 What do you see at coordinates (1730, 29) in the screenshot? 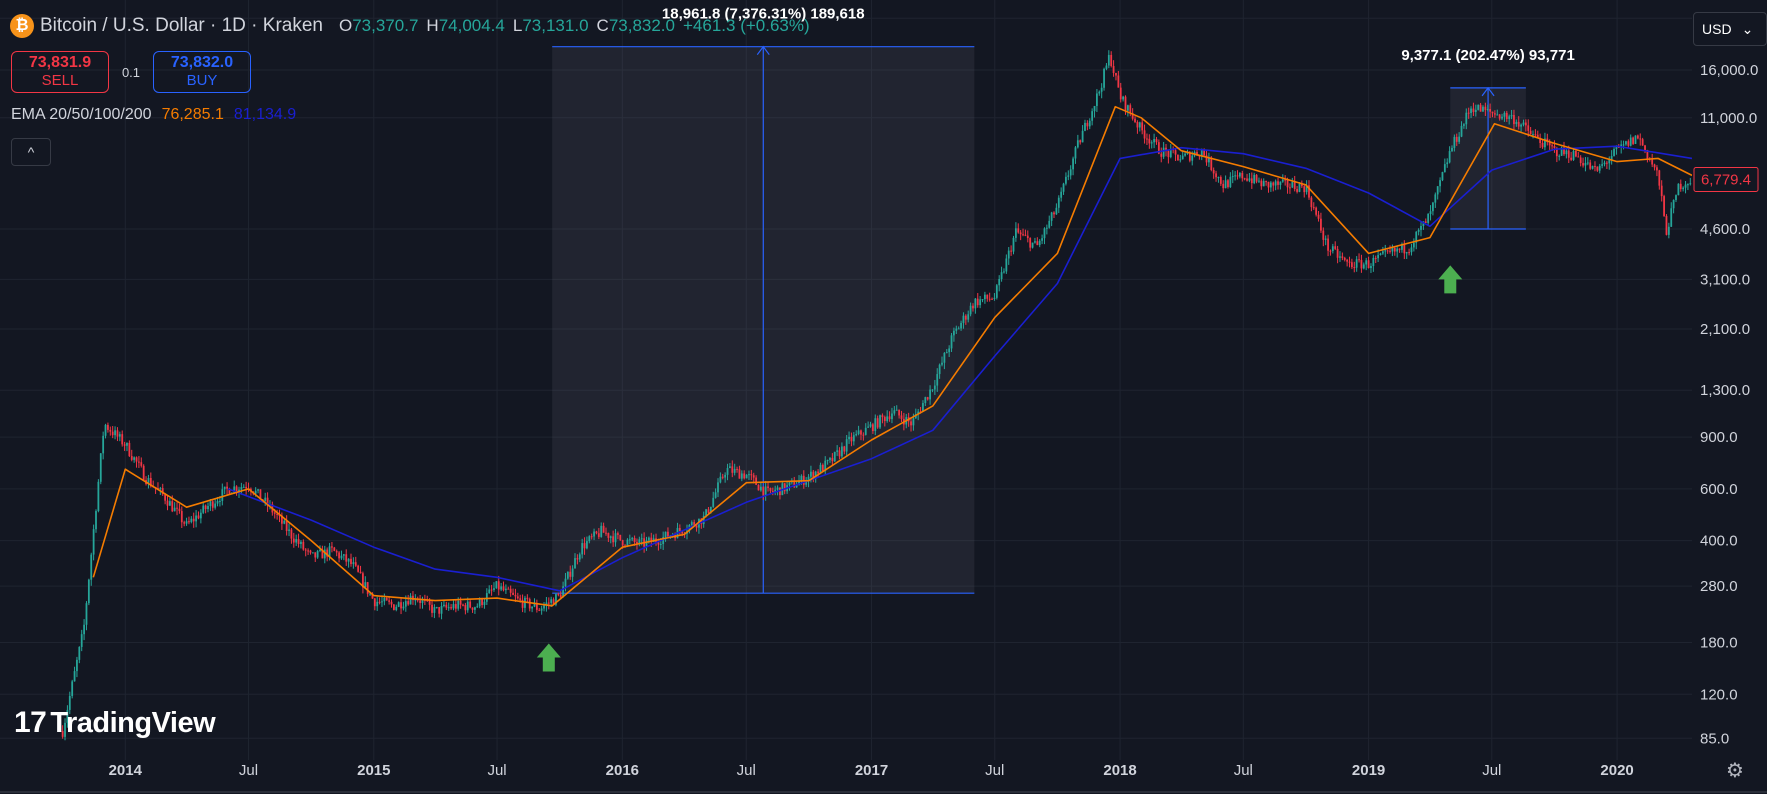
I see `currency-selector: USD ⌄` at bounding box center [1730, 29].